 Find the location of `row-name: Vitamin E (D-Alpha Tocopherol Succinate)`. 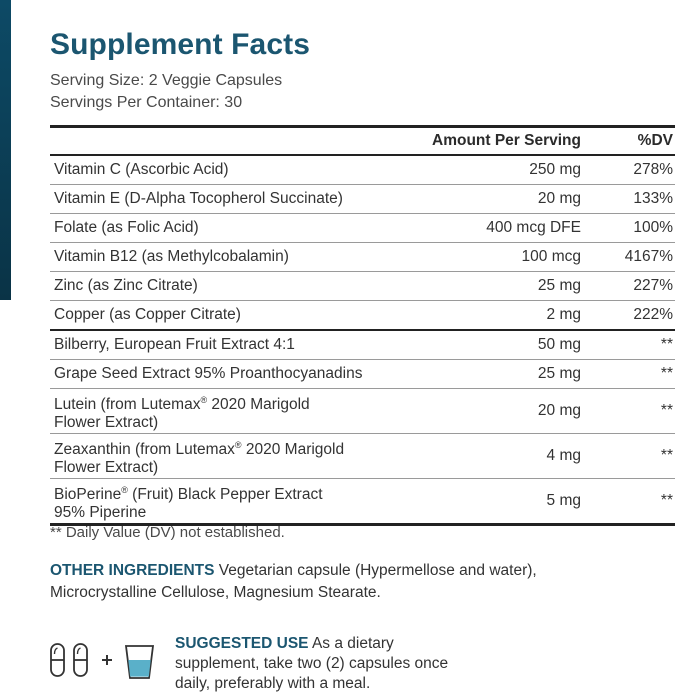

row-name: Vitamin E (D-Alpha Tocopherol Succinate) is located at coordinates (198, 198).